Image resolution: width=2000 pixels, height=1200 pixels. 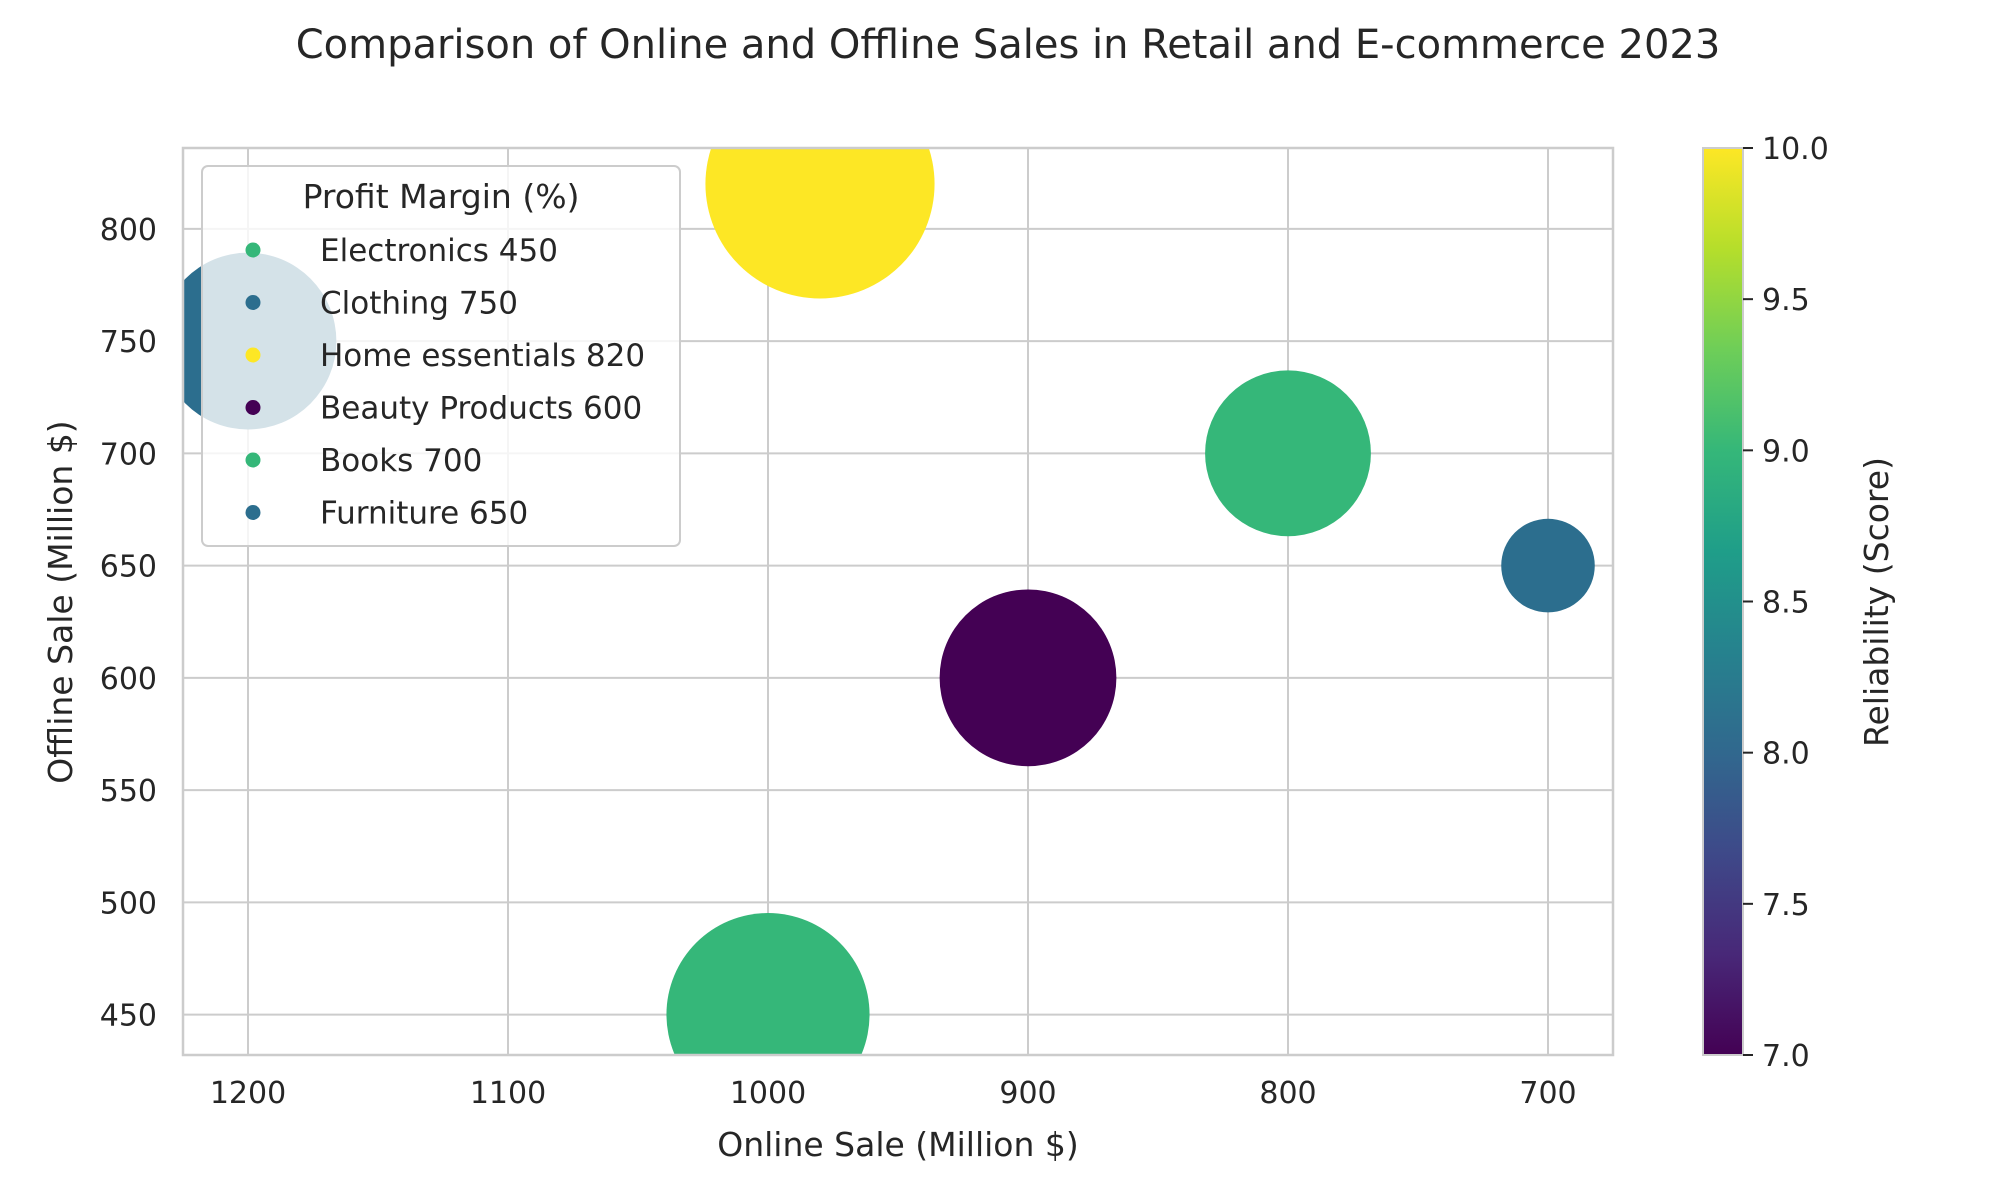 I want to click on x-tick-label: 1100, so click(x=508, y=1093).